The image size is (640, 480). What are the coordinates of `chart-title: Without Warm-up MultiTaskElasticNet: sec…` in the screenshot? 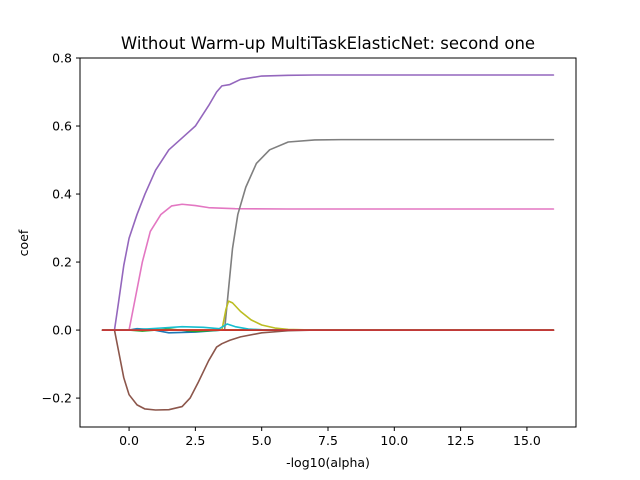 It's located at (328, 43).